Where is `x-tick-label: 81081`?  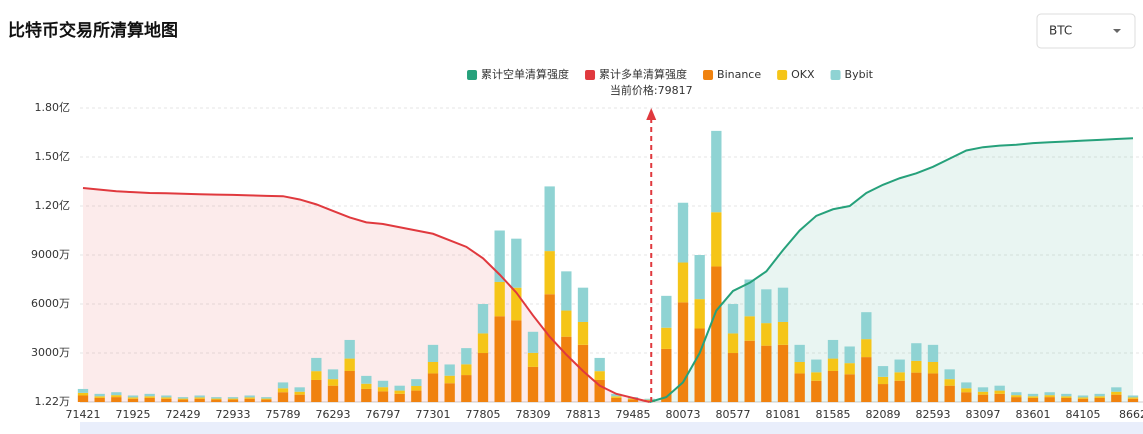 x-tick-label: 81081 is located at coordinates (783, 414).